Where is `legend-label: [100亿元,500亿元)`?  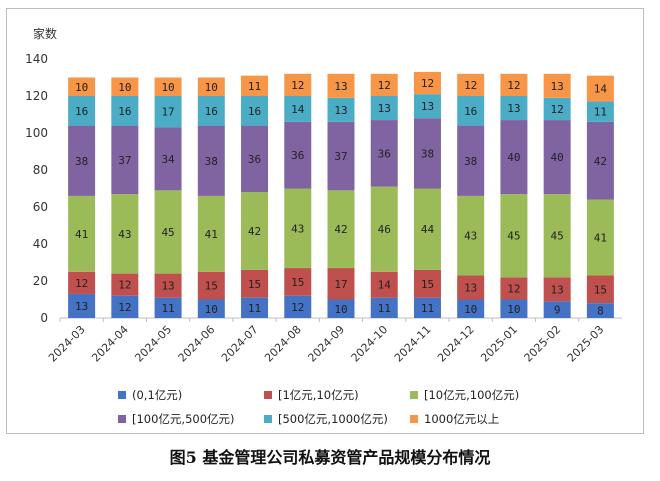
legend-label: [100亿元,500亿元) is located at coordinates (183, 419).